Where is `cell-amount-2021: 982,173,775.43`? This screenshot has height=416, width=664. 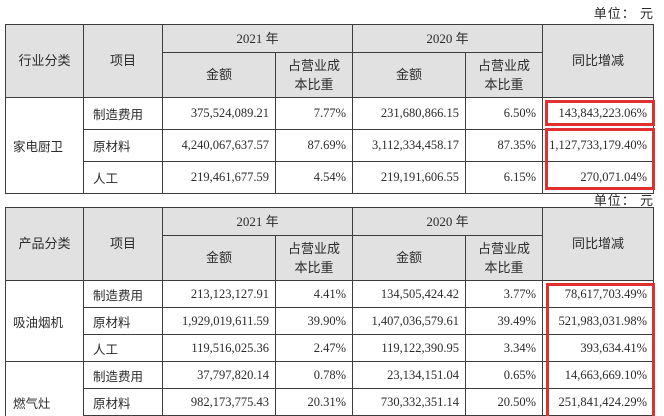 cell-amount-2021: 982,173,775.43 is located at coordinates (219, 402).